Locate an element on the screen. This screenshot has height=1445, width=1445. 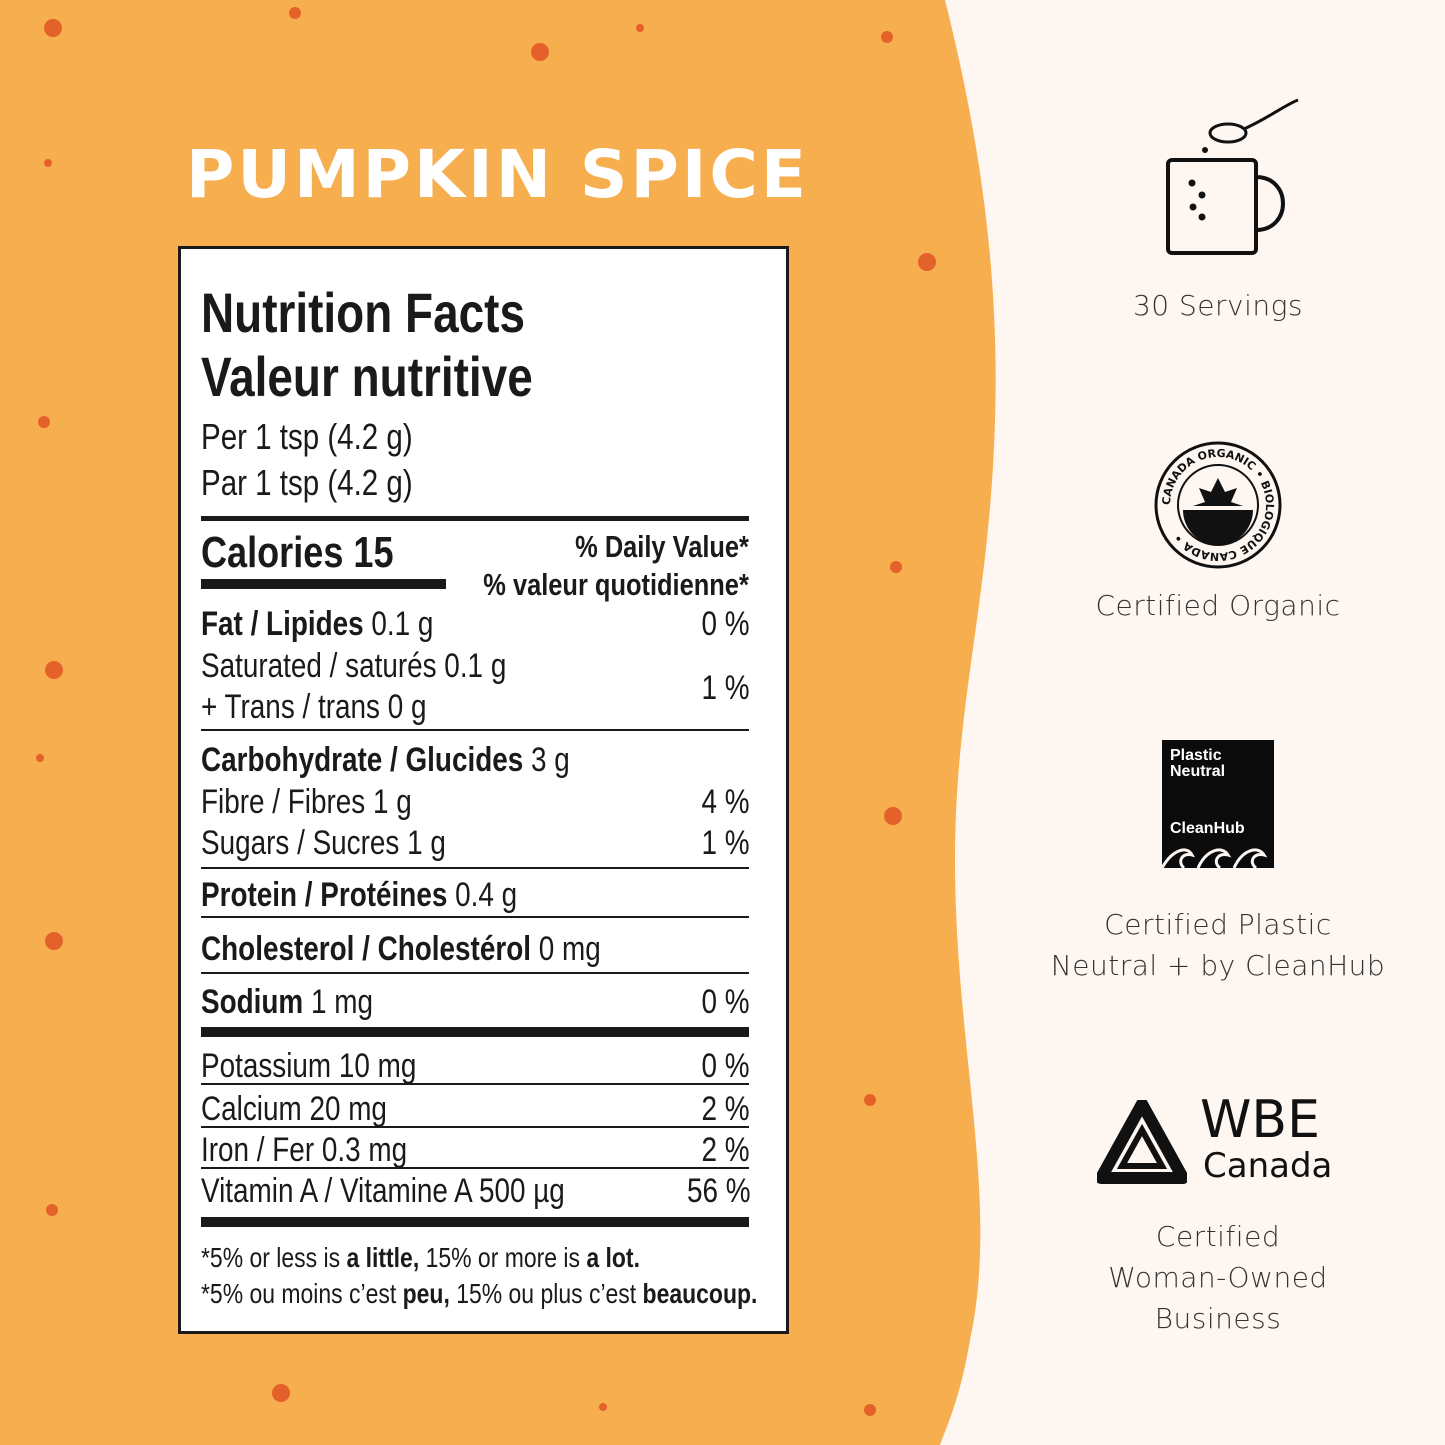
nutrient-row: Fat / Lipides 0.1 g is located at coordinates (317, 624).